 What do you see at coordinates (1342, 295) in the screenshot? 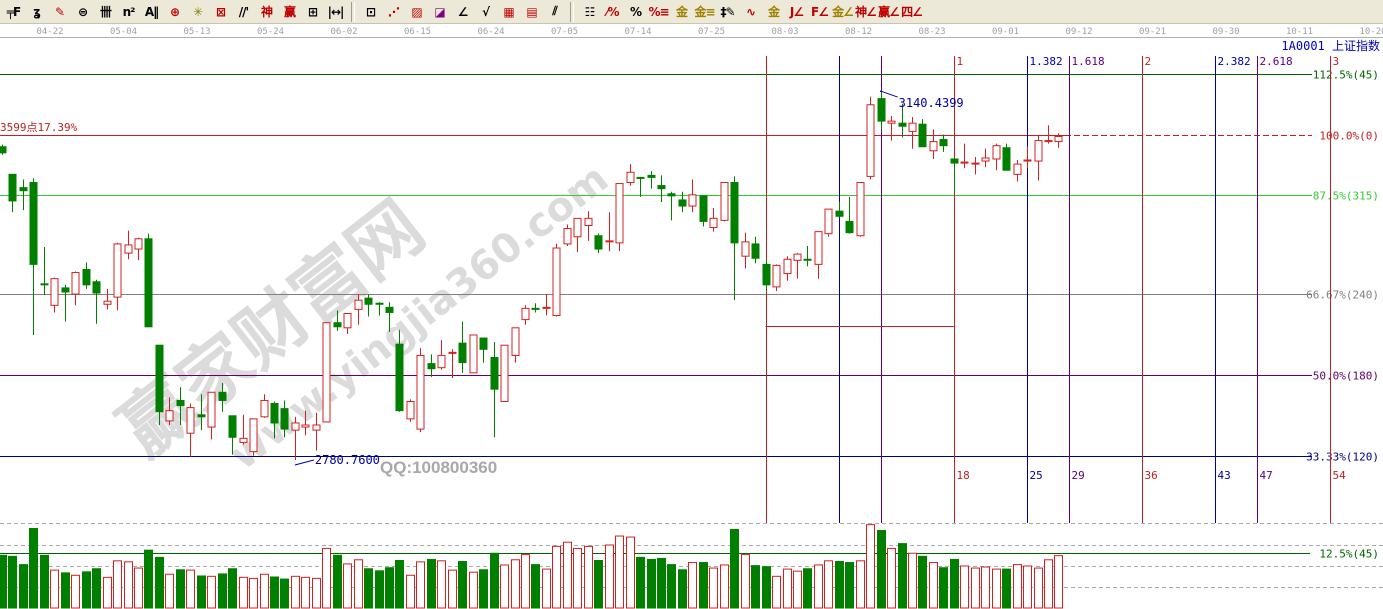
I see `fib-level-label: 66.67%(240)` at bounding box center [1342, 295].